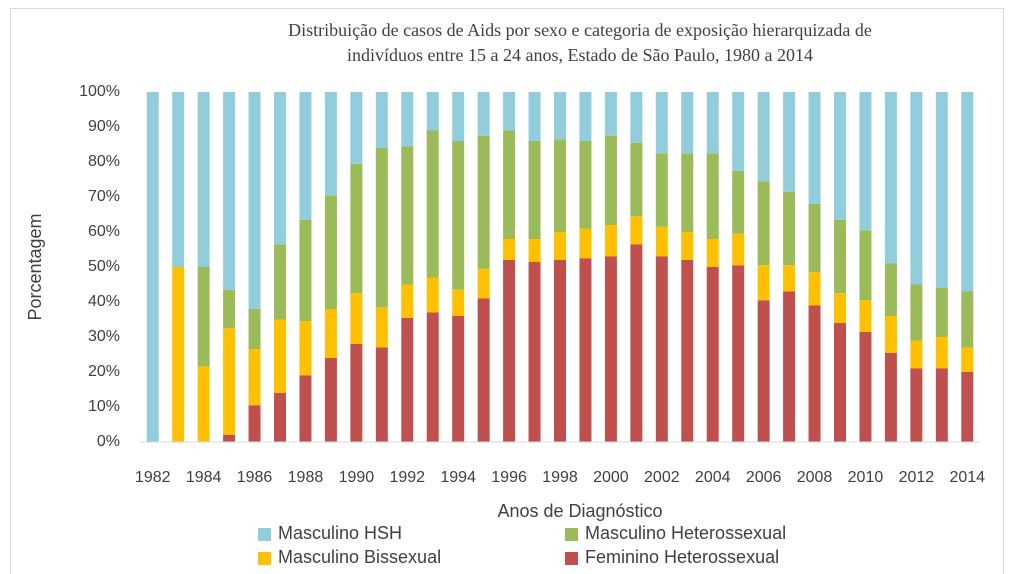 This screenshot has width=1014, height=574. What do you see at coordinates (917, 477) in the screenshot?
I see `x-tick-label: 2012` at bounding box center [917, 477].